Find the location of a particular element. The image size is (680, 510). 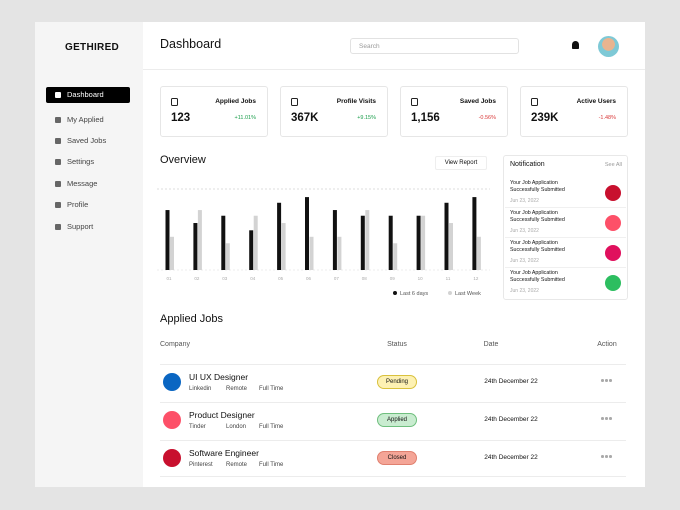

view-report-button: View Report is located at coordinates (461, 163).